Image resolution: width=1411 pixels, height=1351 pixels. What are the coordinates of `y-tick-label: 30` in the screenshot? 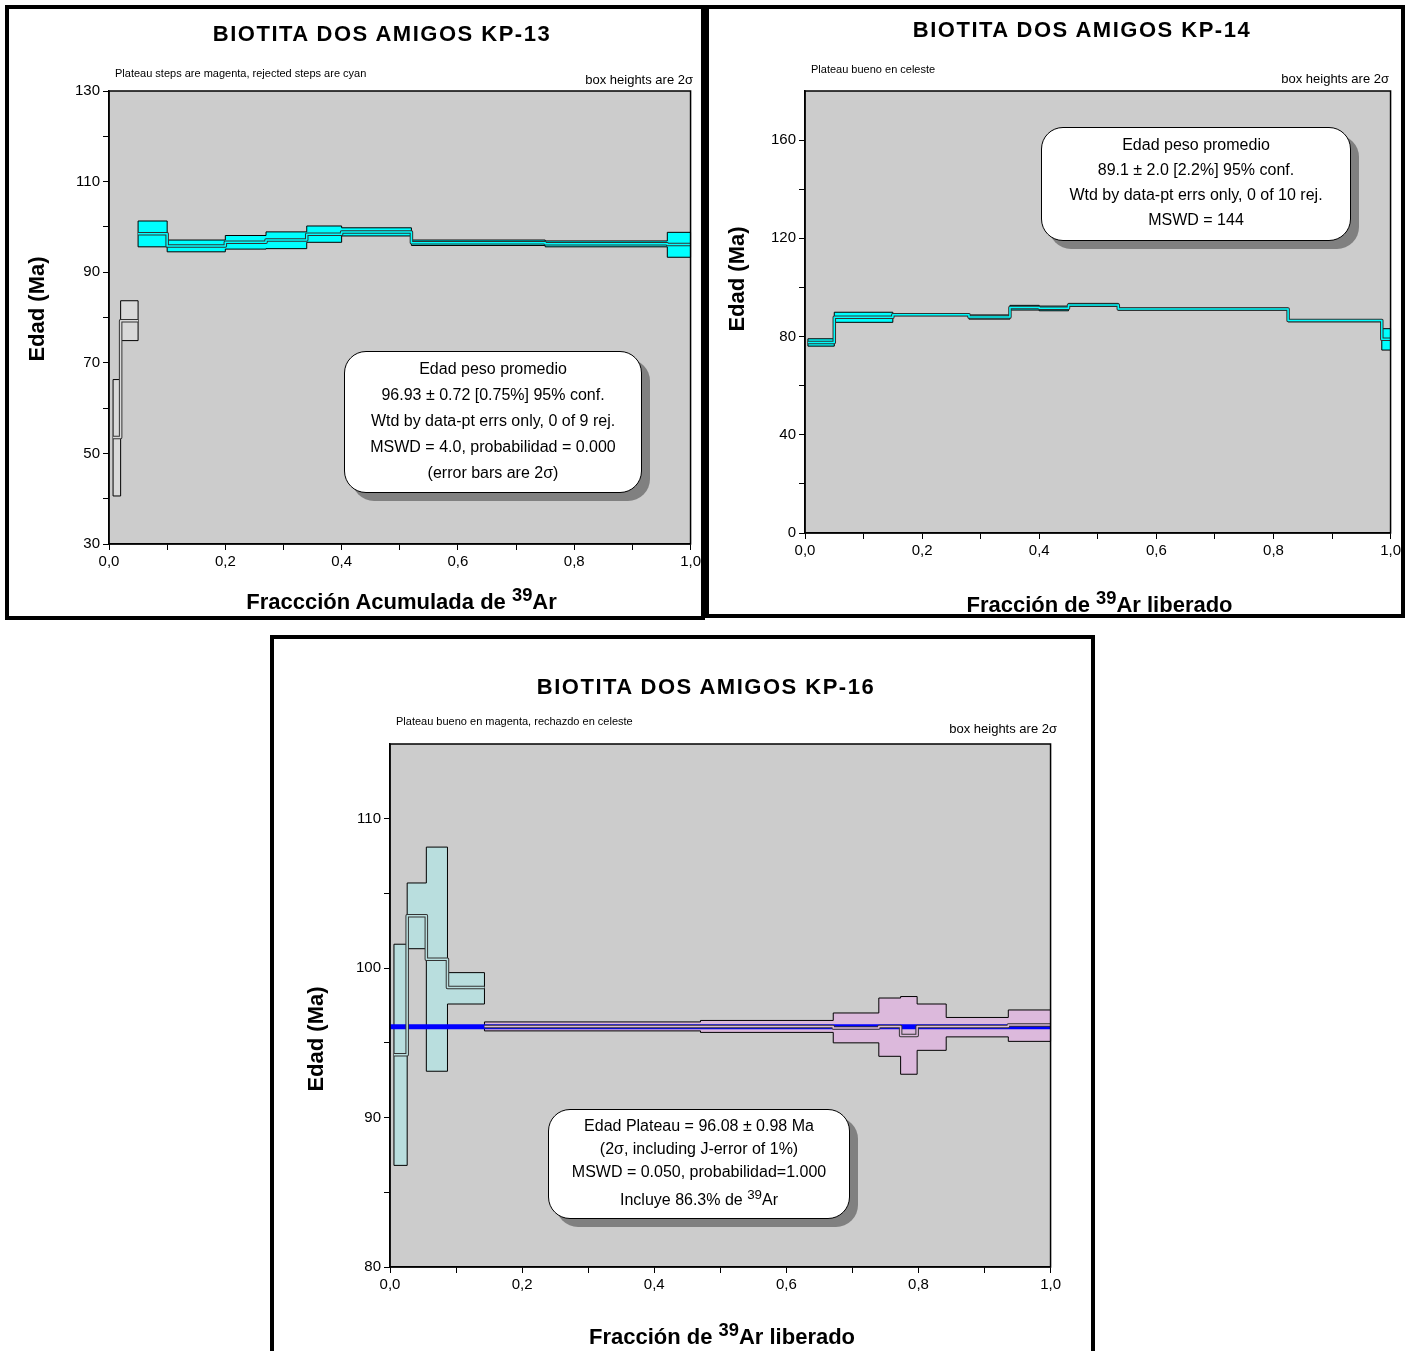 It's located at (91, 543).